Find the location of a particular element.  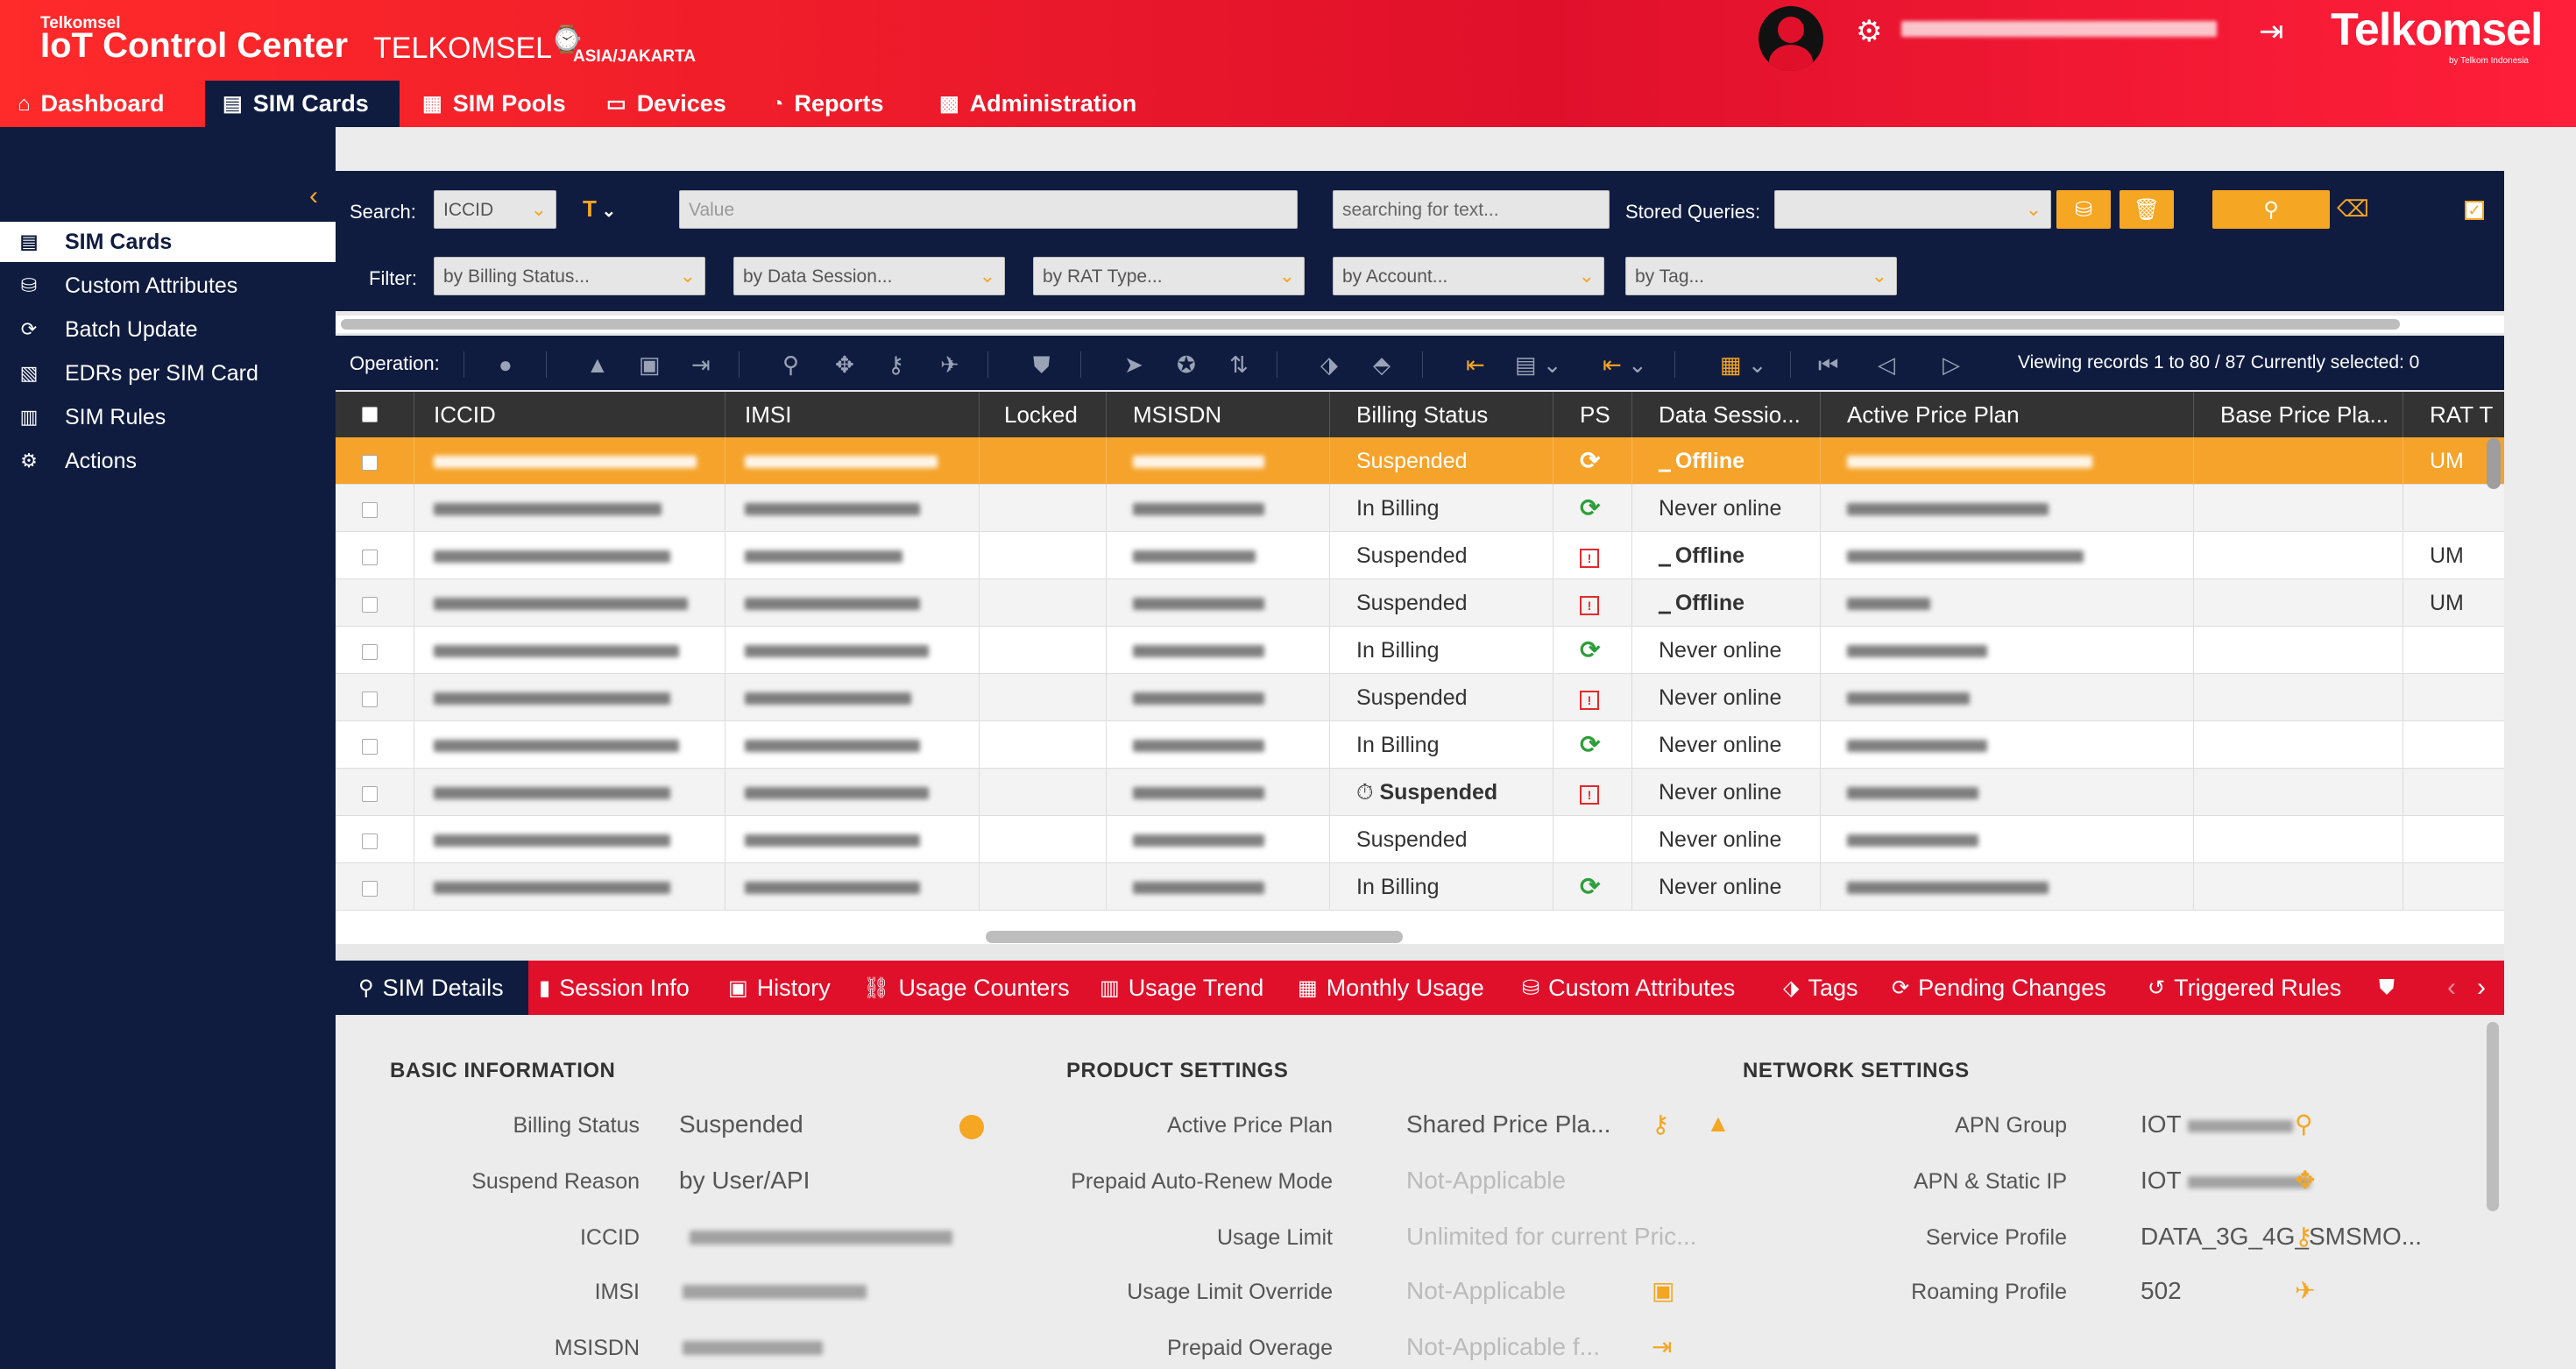

col-locked: Locked is located at coordinates (1043, 414).